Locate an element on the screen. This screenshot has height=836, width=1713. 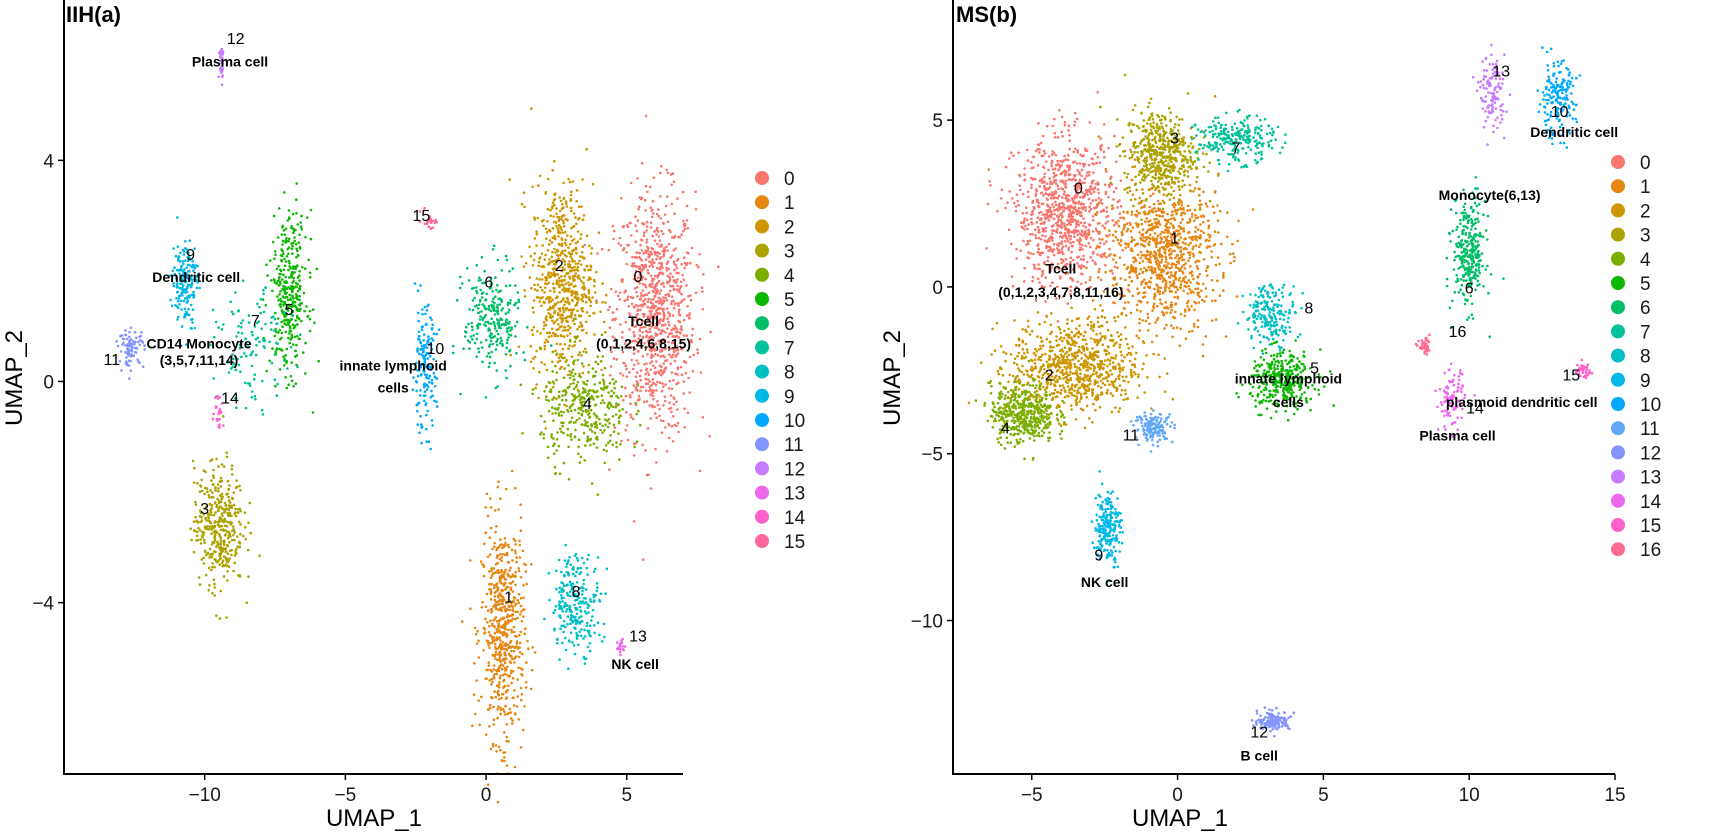
cluster-label: 4 is located at coordinates (587, 404).